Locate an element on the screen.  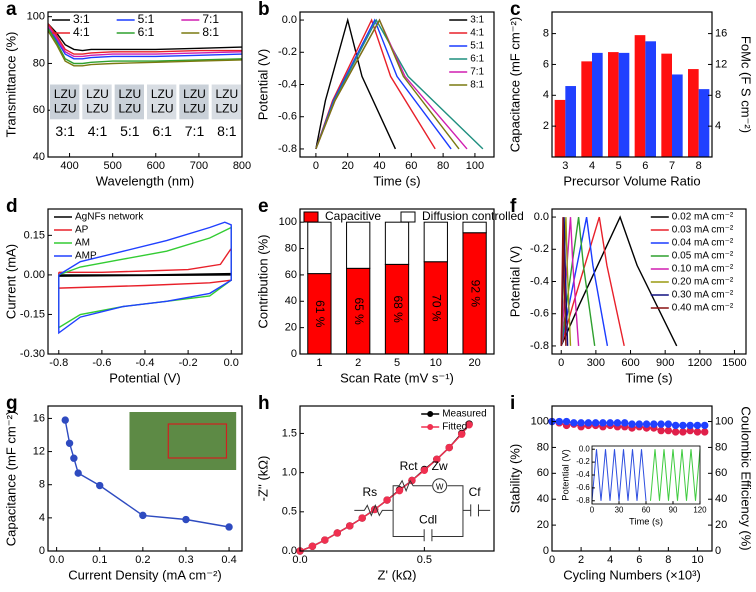
legend-label: Measured is located at coordinates (464, 414).